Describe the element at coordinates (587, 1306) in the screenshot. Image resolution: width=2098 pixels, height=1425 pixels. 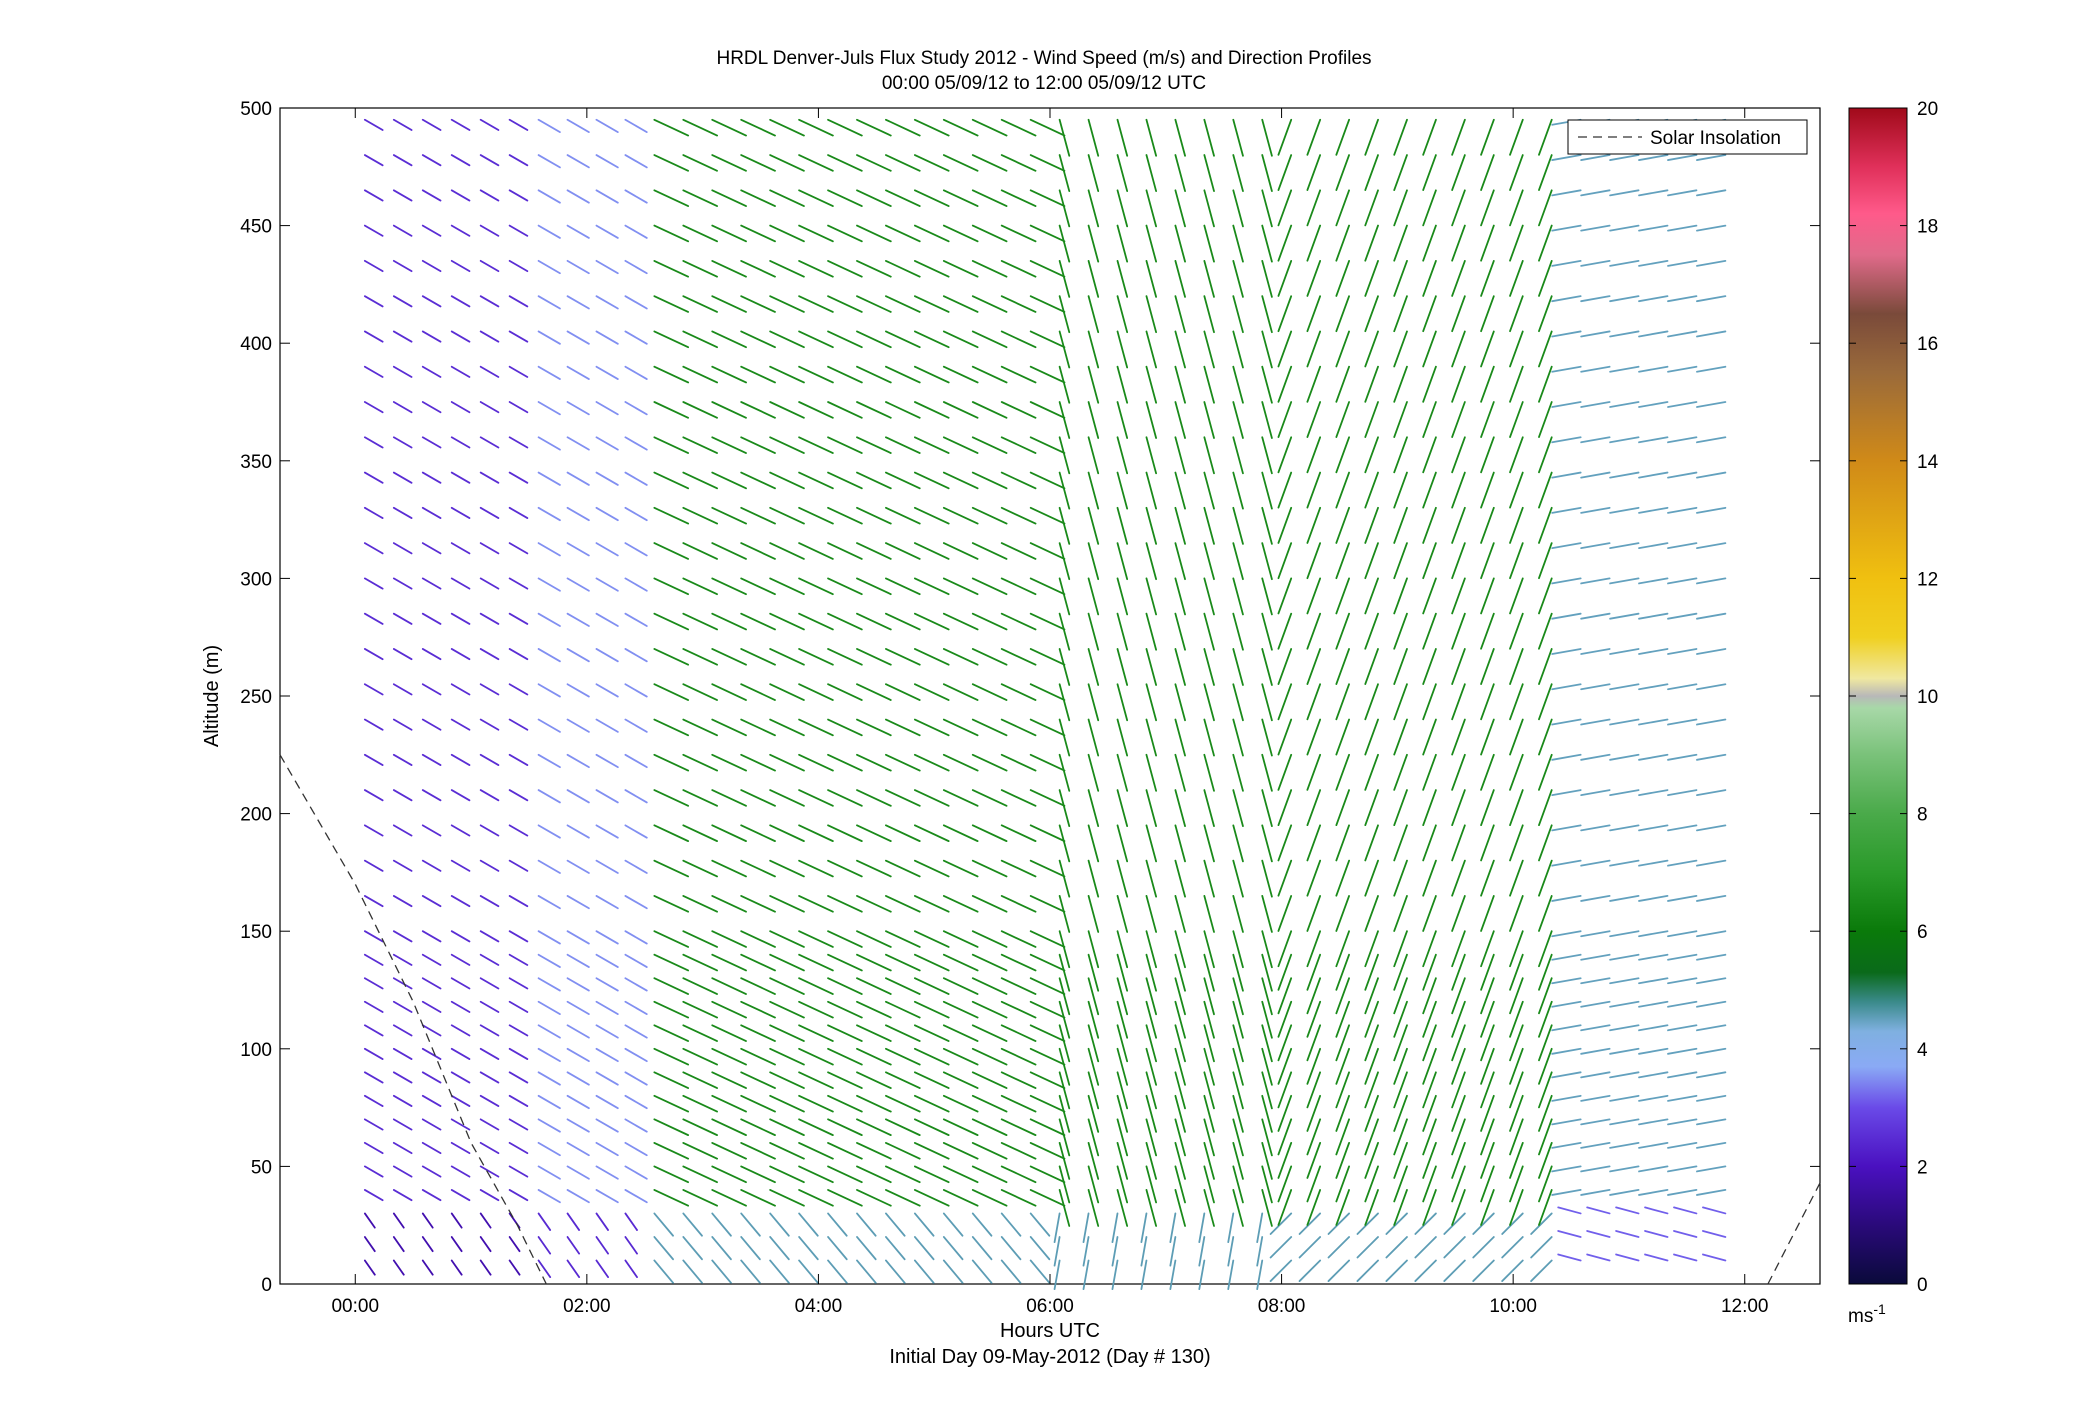
I see `x-tick-label: 02:00` at that location.